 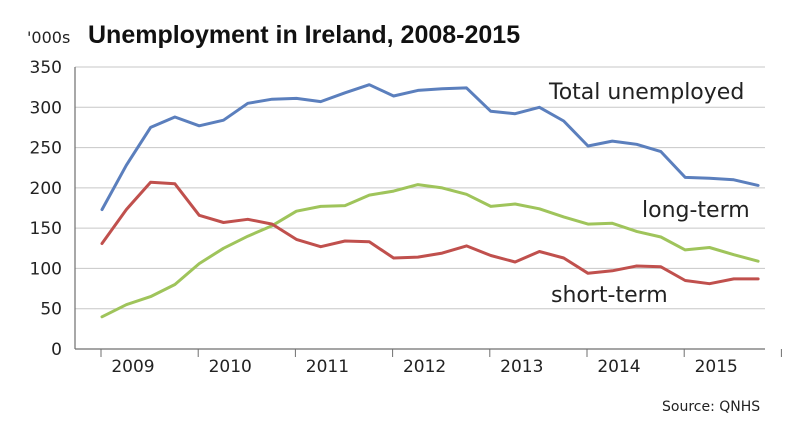 I want to click on series-label-short-term: short-term, so click(x=609, y=295).